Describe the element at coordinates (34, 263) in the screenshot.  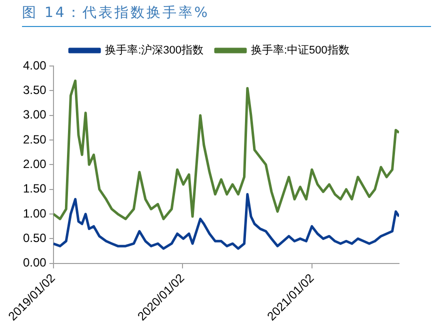
I see `y-tick-label: 0.00` at that location.